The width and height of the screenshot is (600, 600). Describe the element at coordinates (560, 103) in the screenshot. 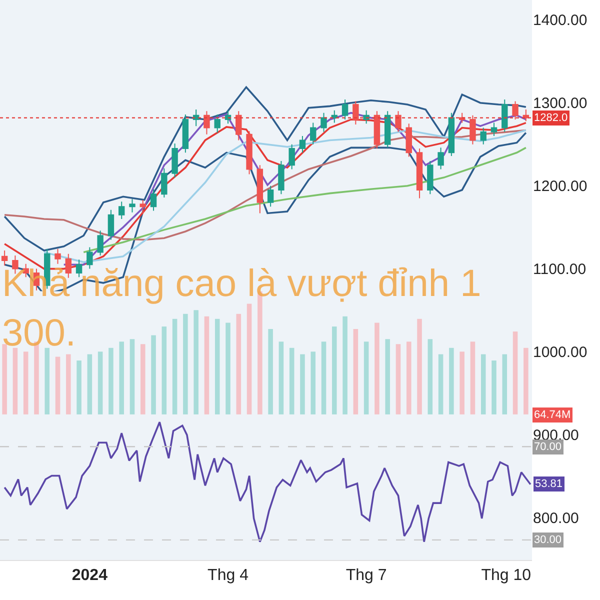

I see `y-tick-label: 1300.00` at that location.